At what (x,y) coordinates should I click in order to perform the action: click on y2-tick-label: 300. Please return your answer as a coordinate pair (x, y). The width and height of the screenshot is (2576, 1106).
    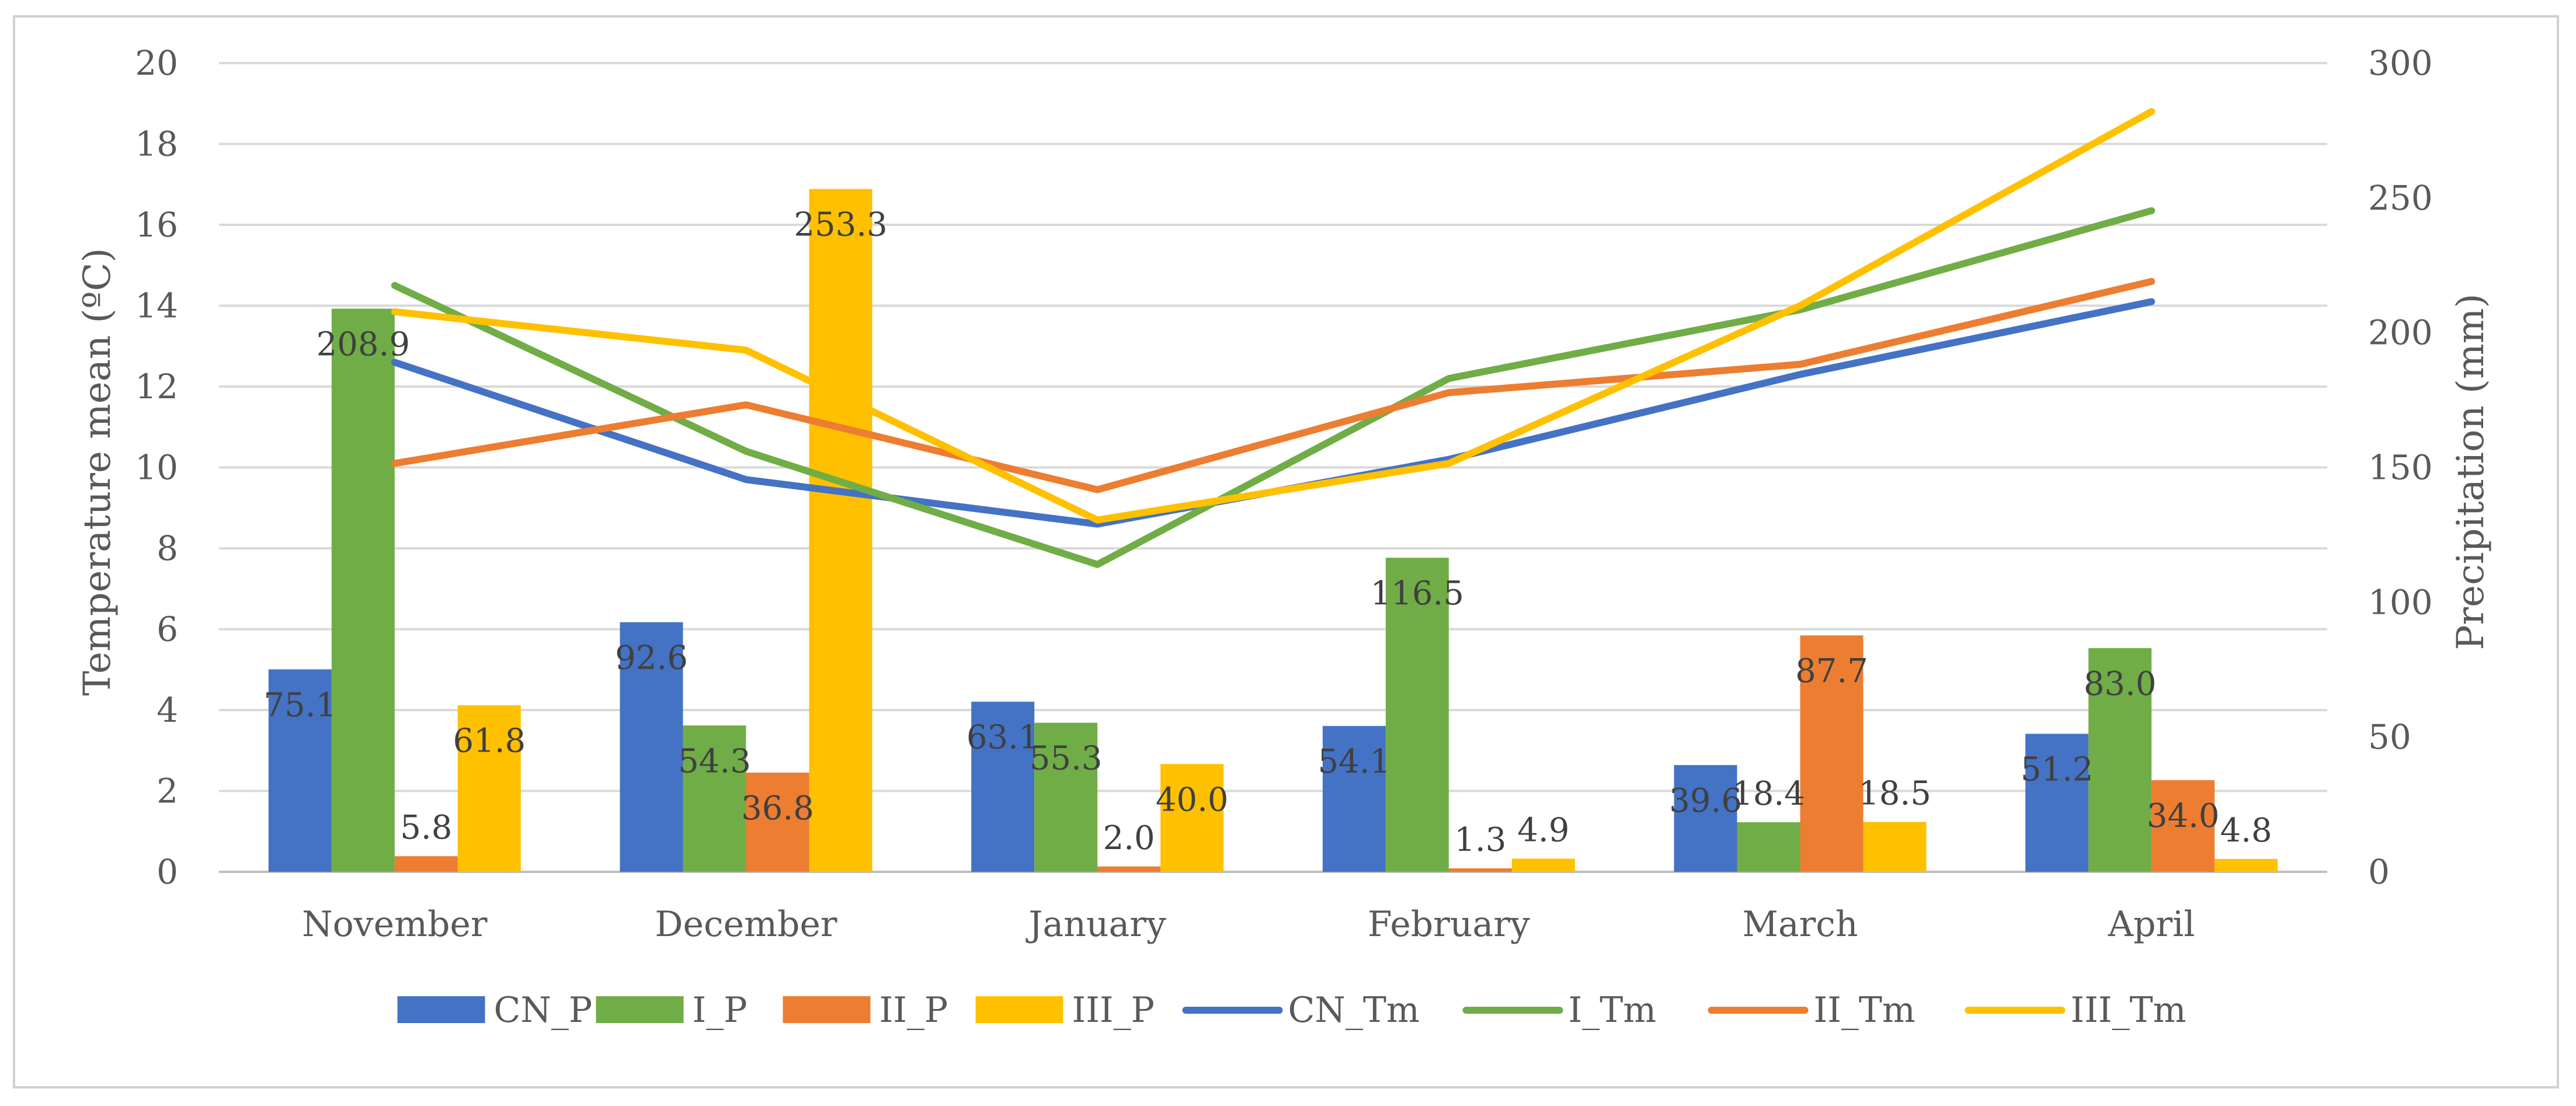
    Looking at the image, I should click on (2400, 63).